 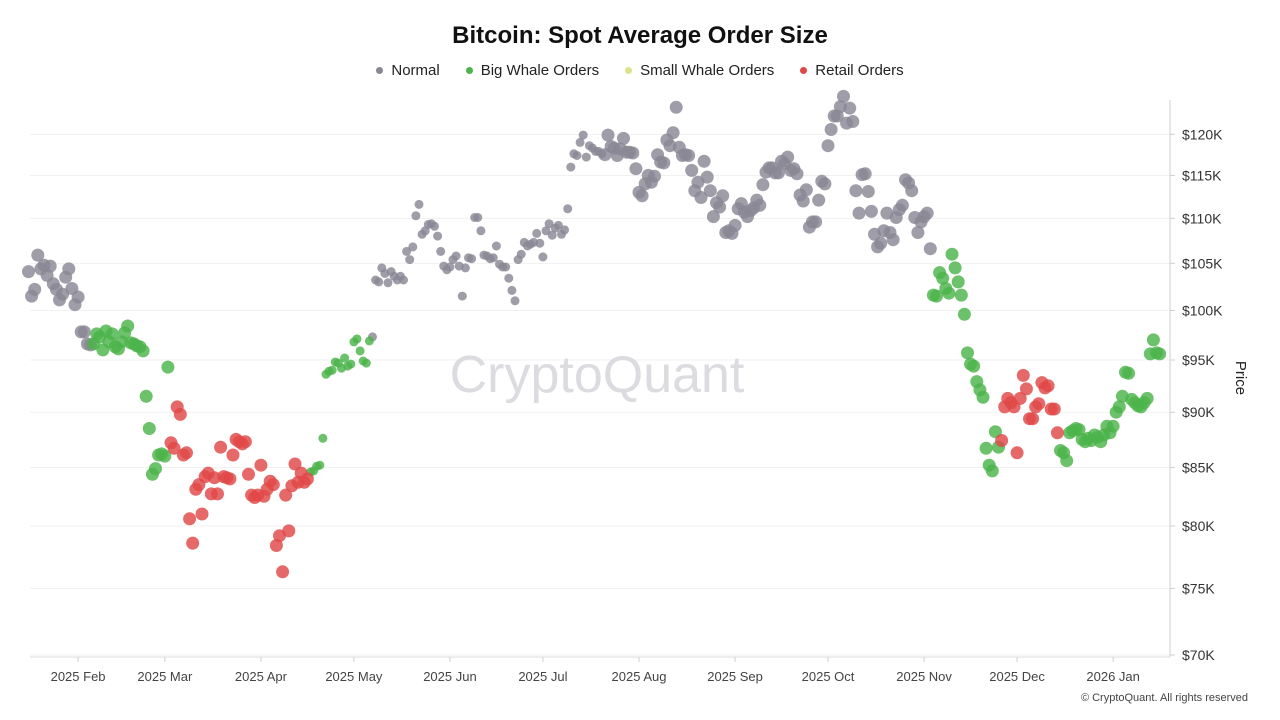 What do you see at coordinates (699, 70) in the screenshot?
I see `legend-item-small-whale: Small Whale Orders` at bounding box center [699, 70].